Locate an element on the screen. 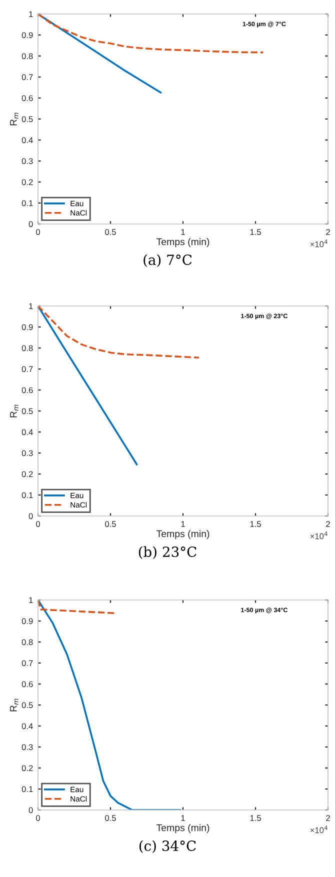 Image resolution: width=335 pixels, height=877 pixels. text: (c) 34°C is located at coordinates (167, 846).